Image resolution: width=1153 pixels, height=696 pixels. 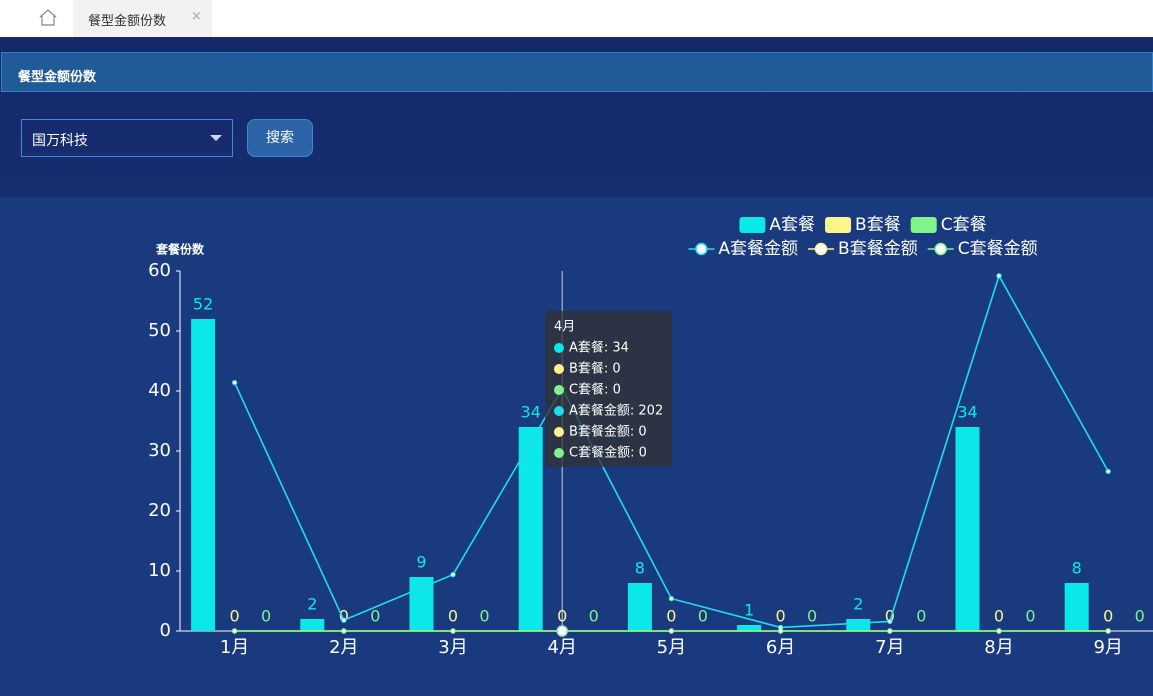 I want to click on legend-label: A套餐, so click(x=792, y=225).